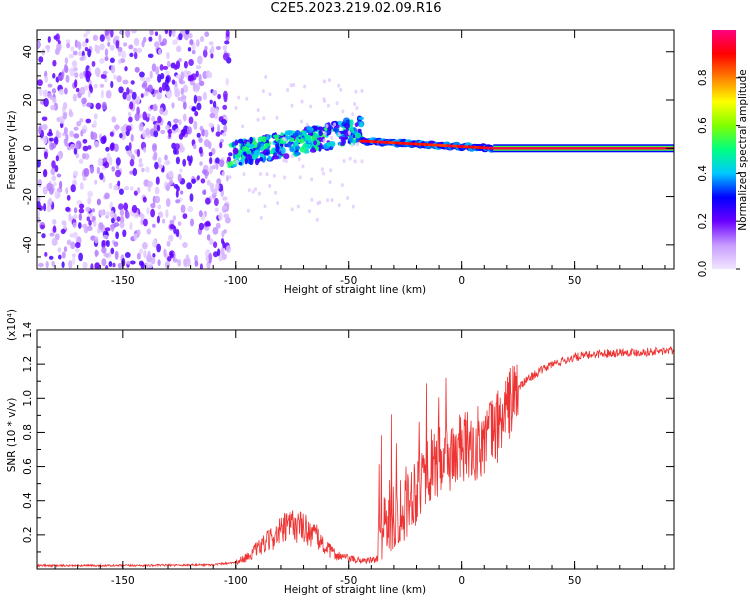 The width and height of the screenshot is (750, 600). I want to click on colorbar-title: Normalized spectral amplitude, so click(743, 149).